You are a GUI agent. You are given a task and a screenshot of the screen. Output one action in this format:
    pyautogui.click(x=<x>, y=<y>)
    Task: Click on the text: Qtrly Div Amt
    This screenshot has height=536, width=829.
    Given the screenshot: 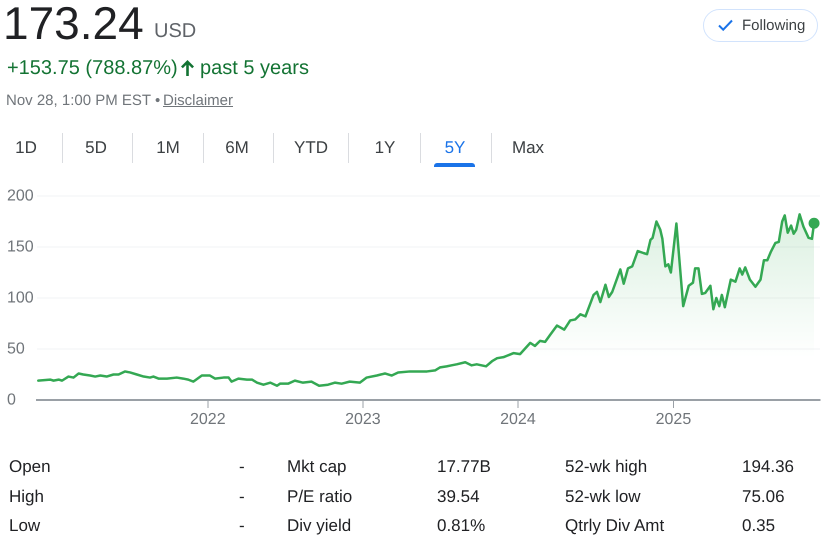 What is the action you would take?
    pyautogui.click(x=614, y=525)
    